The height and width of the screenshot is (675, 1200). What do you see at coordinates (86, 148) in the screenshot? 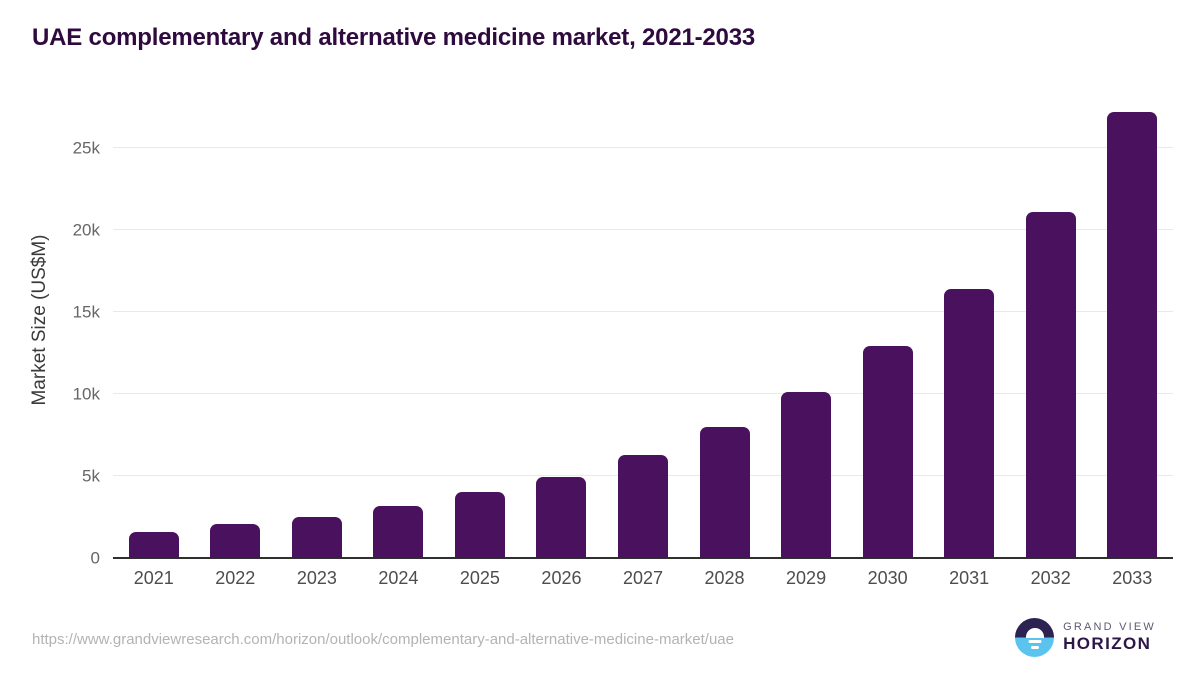
I see `y-tick-label-25k: 25k` at bounding box center [86, 148].